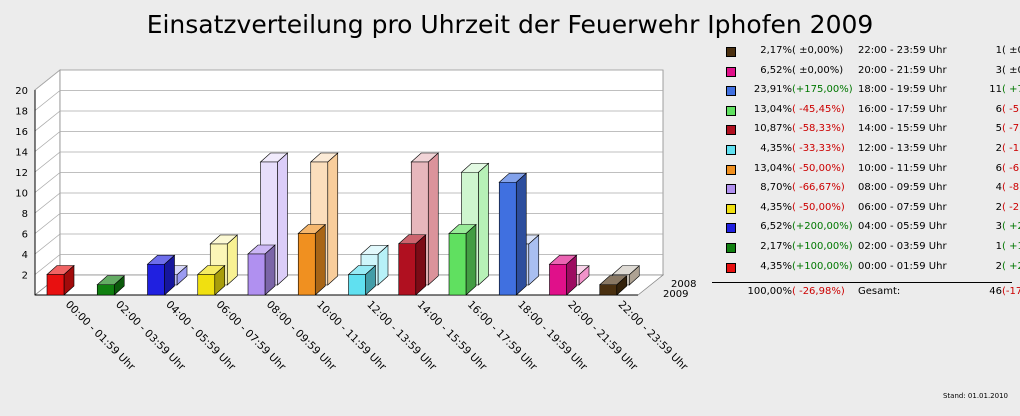 The width and height of the screenshot is (1020, 416). I want to click on legend-row: 10,87%( -58,33%) 14:00 - 15:59 Uhr 5( -7), so click(870, 130).